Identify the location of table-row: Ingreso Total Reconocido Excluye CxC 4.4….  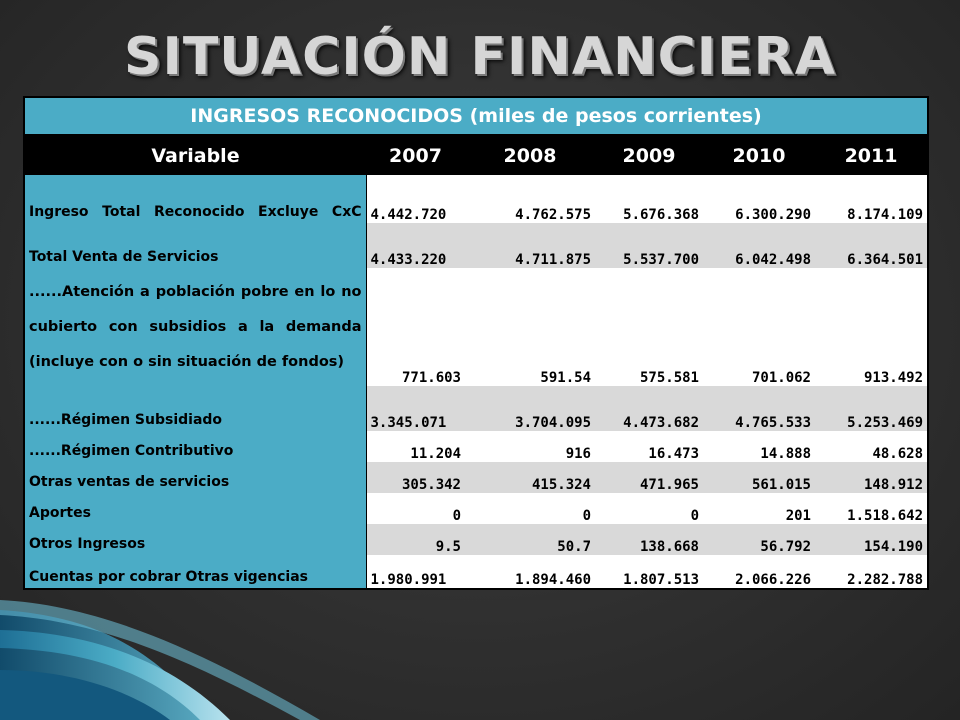
(476, 199).